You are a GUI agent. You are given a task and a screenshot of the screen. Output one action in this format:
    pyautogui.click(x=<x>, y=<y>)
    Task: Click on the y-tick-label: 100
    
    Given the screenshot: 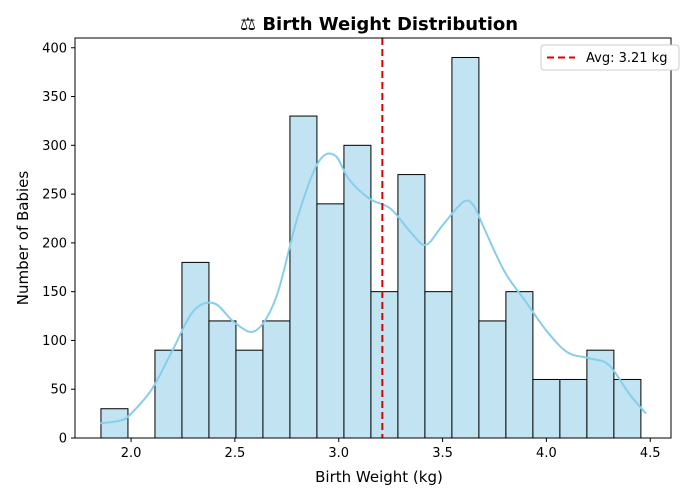 What is the action you would take?
    pyautogui.click(x=54, y=341)
    